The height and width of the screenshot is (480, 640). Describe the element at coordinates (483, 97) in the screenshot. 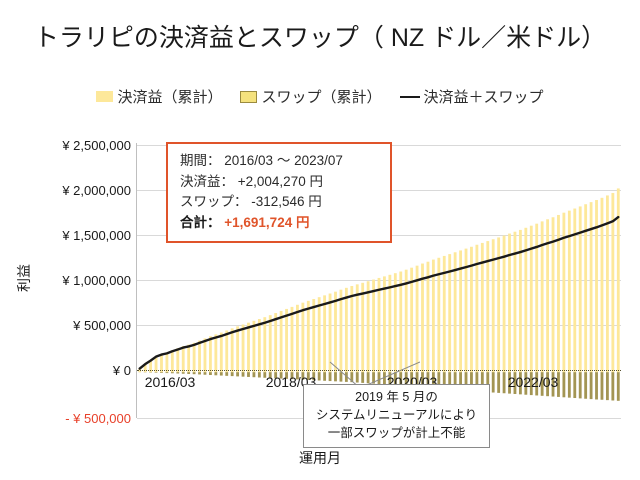

I see `legend-label-total: 決済益＋スワップ` at that location.